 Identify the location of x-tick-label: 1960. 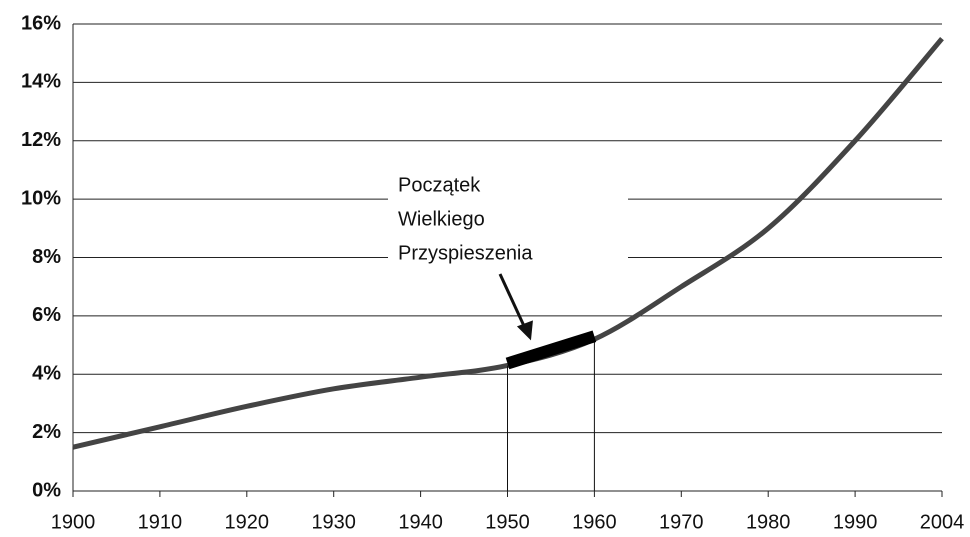
(594, 522).